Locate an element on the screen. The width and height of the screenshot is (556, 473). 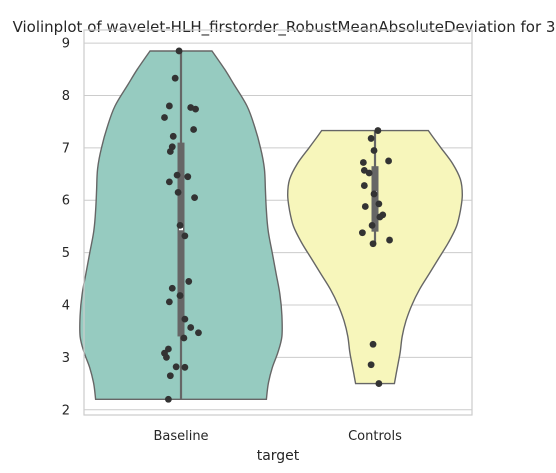
y-tick-label-9: 9 is located at coordinates (66, 44).